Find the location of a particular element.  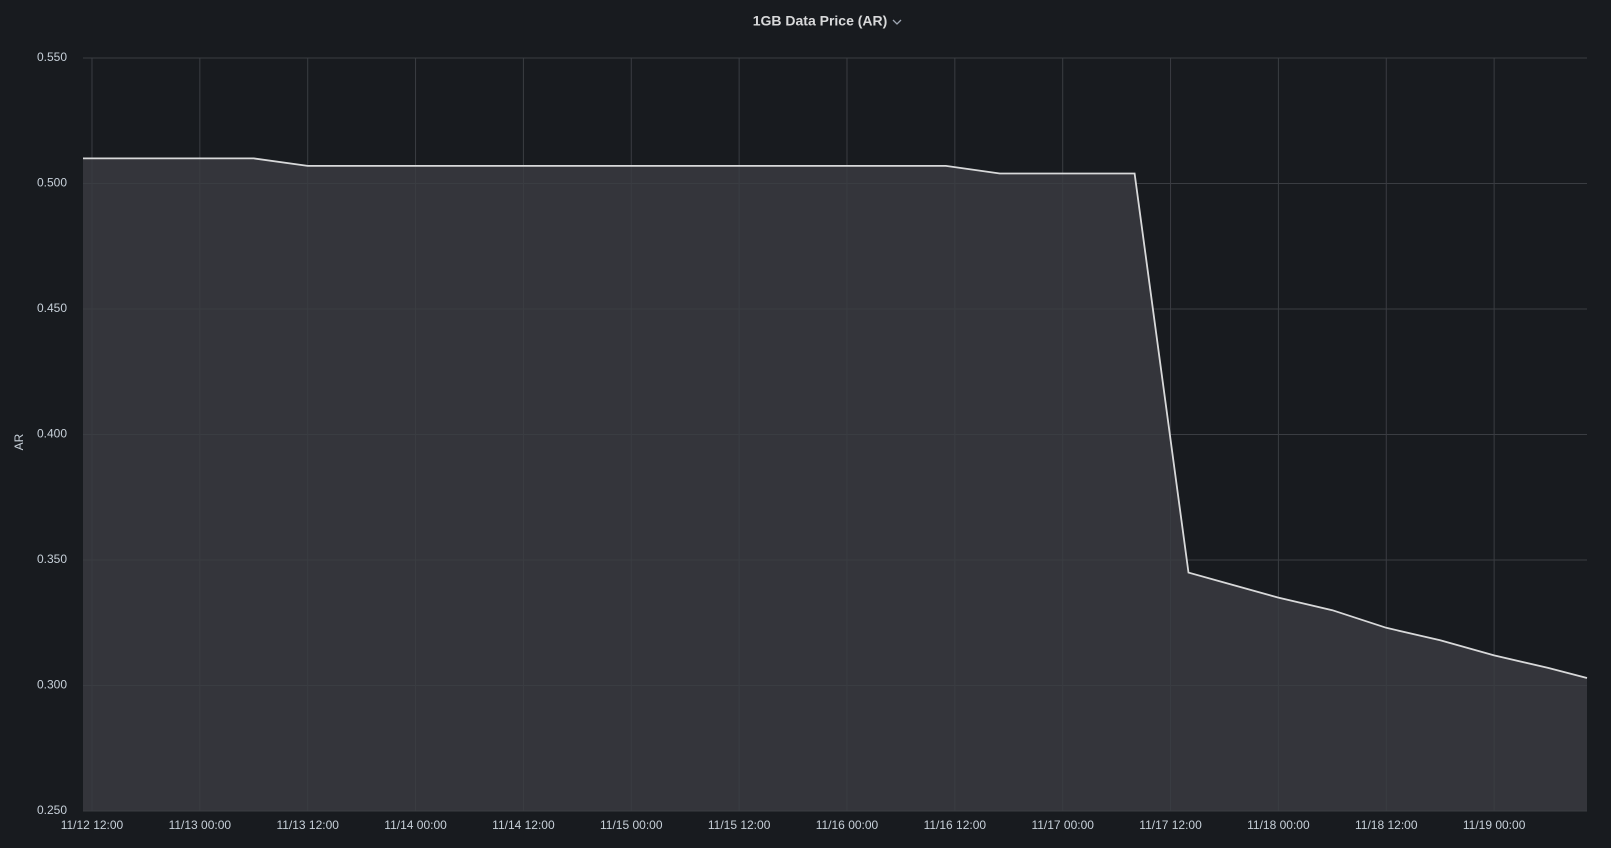

y-tick-label: 0.300 is located at coordinates (52, 685).